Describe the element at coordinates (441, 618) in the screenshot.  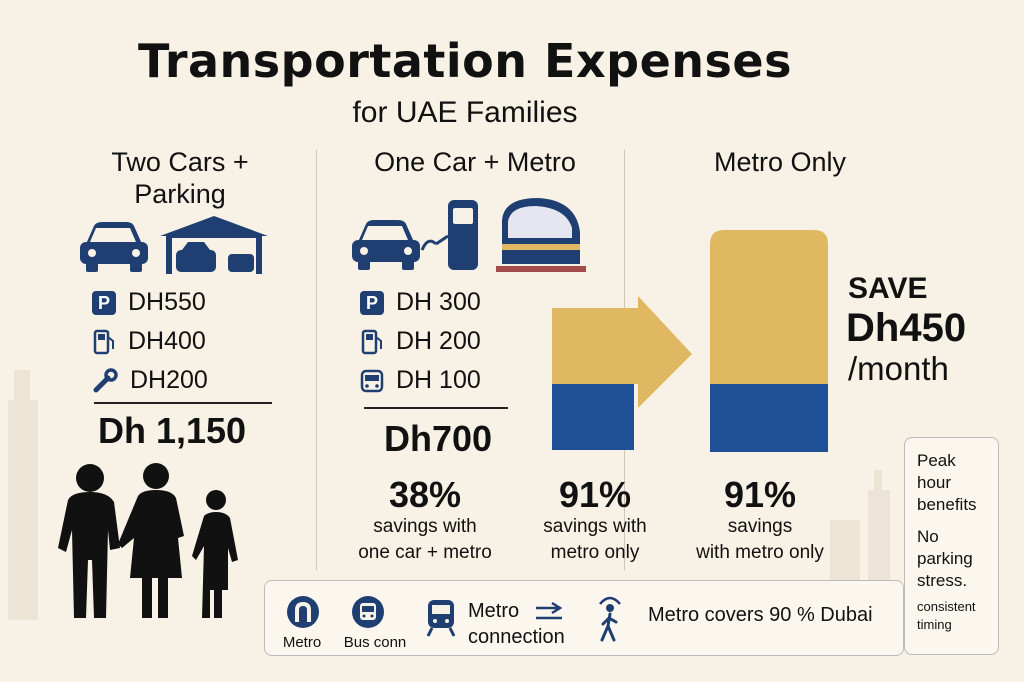
I see `train-front-icon` at that location.